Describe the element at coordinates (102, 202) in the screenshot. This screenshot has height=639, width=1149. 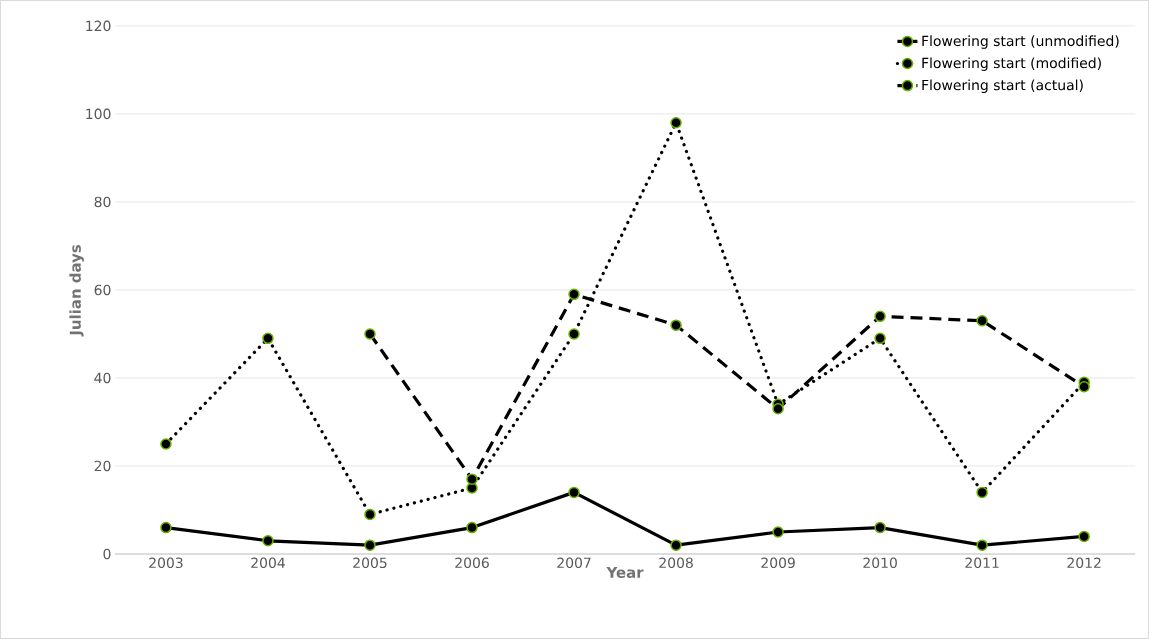
I see `y-tick-label: 80` at that location.